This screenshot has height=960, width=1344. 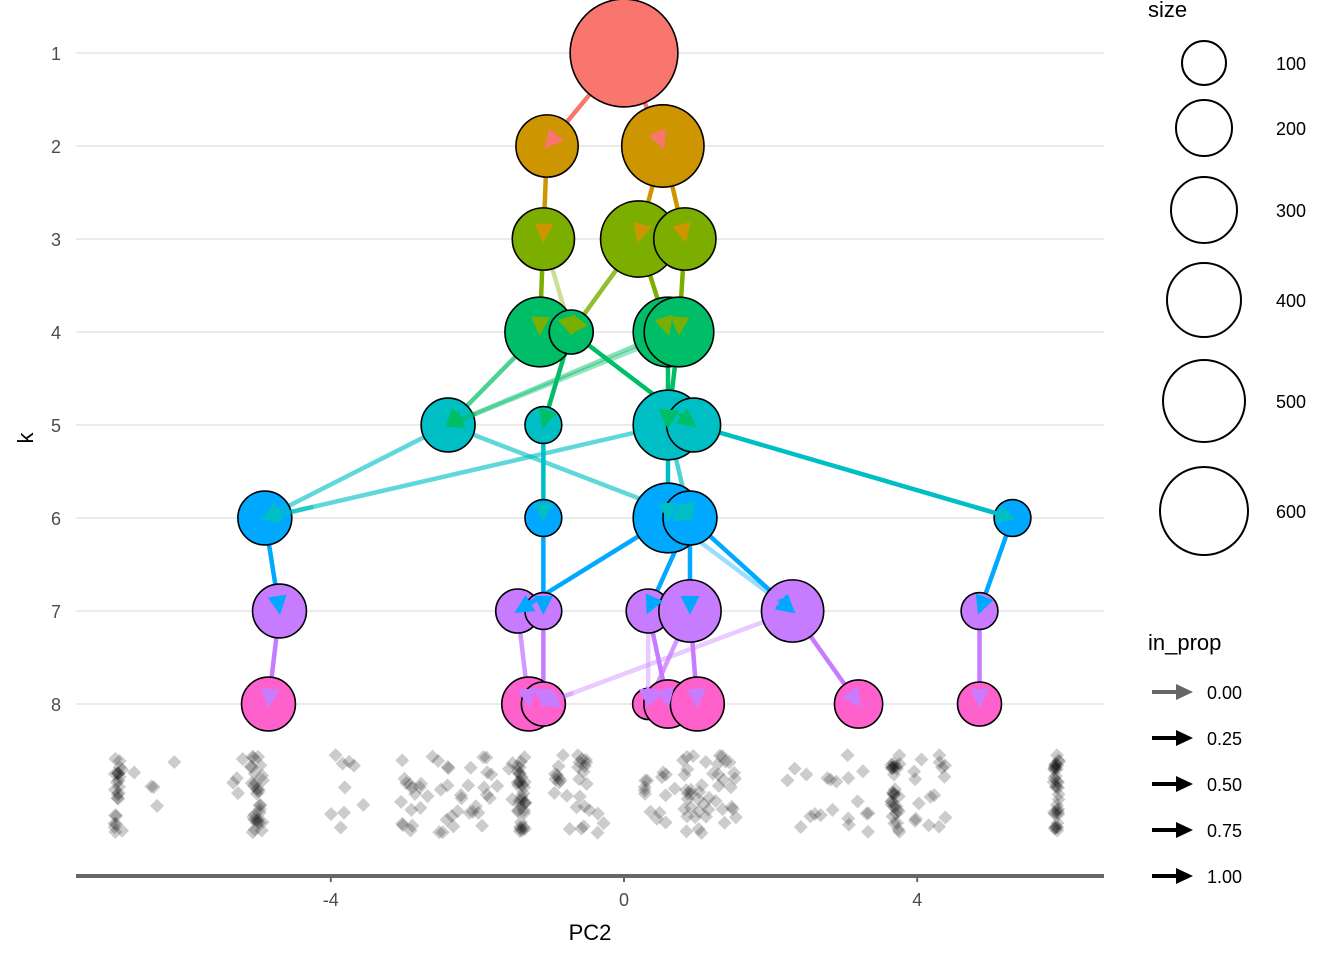 What do you see at coordinates (1167, 11) in the screenshot?
I see `legend-size-title: size` at bounding box center [1167, 11].